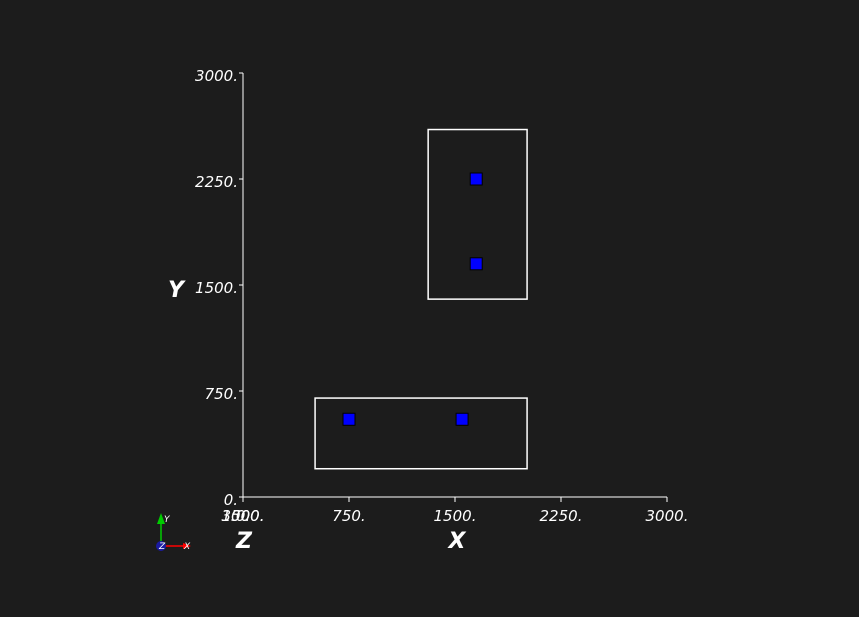  I want to click on triad-z-dot, so click(161, 546).